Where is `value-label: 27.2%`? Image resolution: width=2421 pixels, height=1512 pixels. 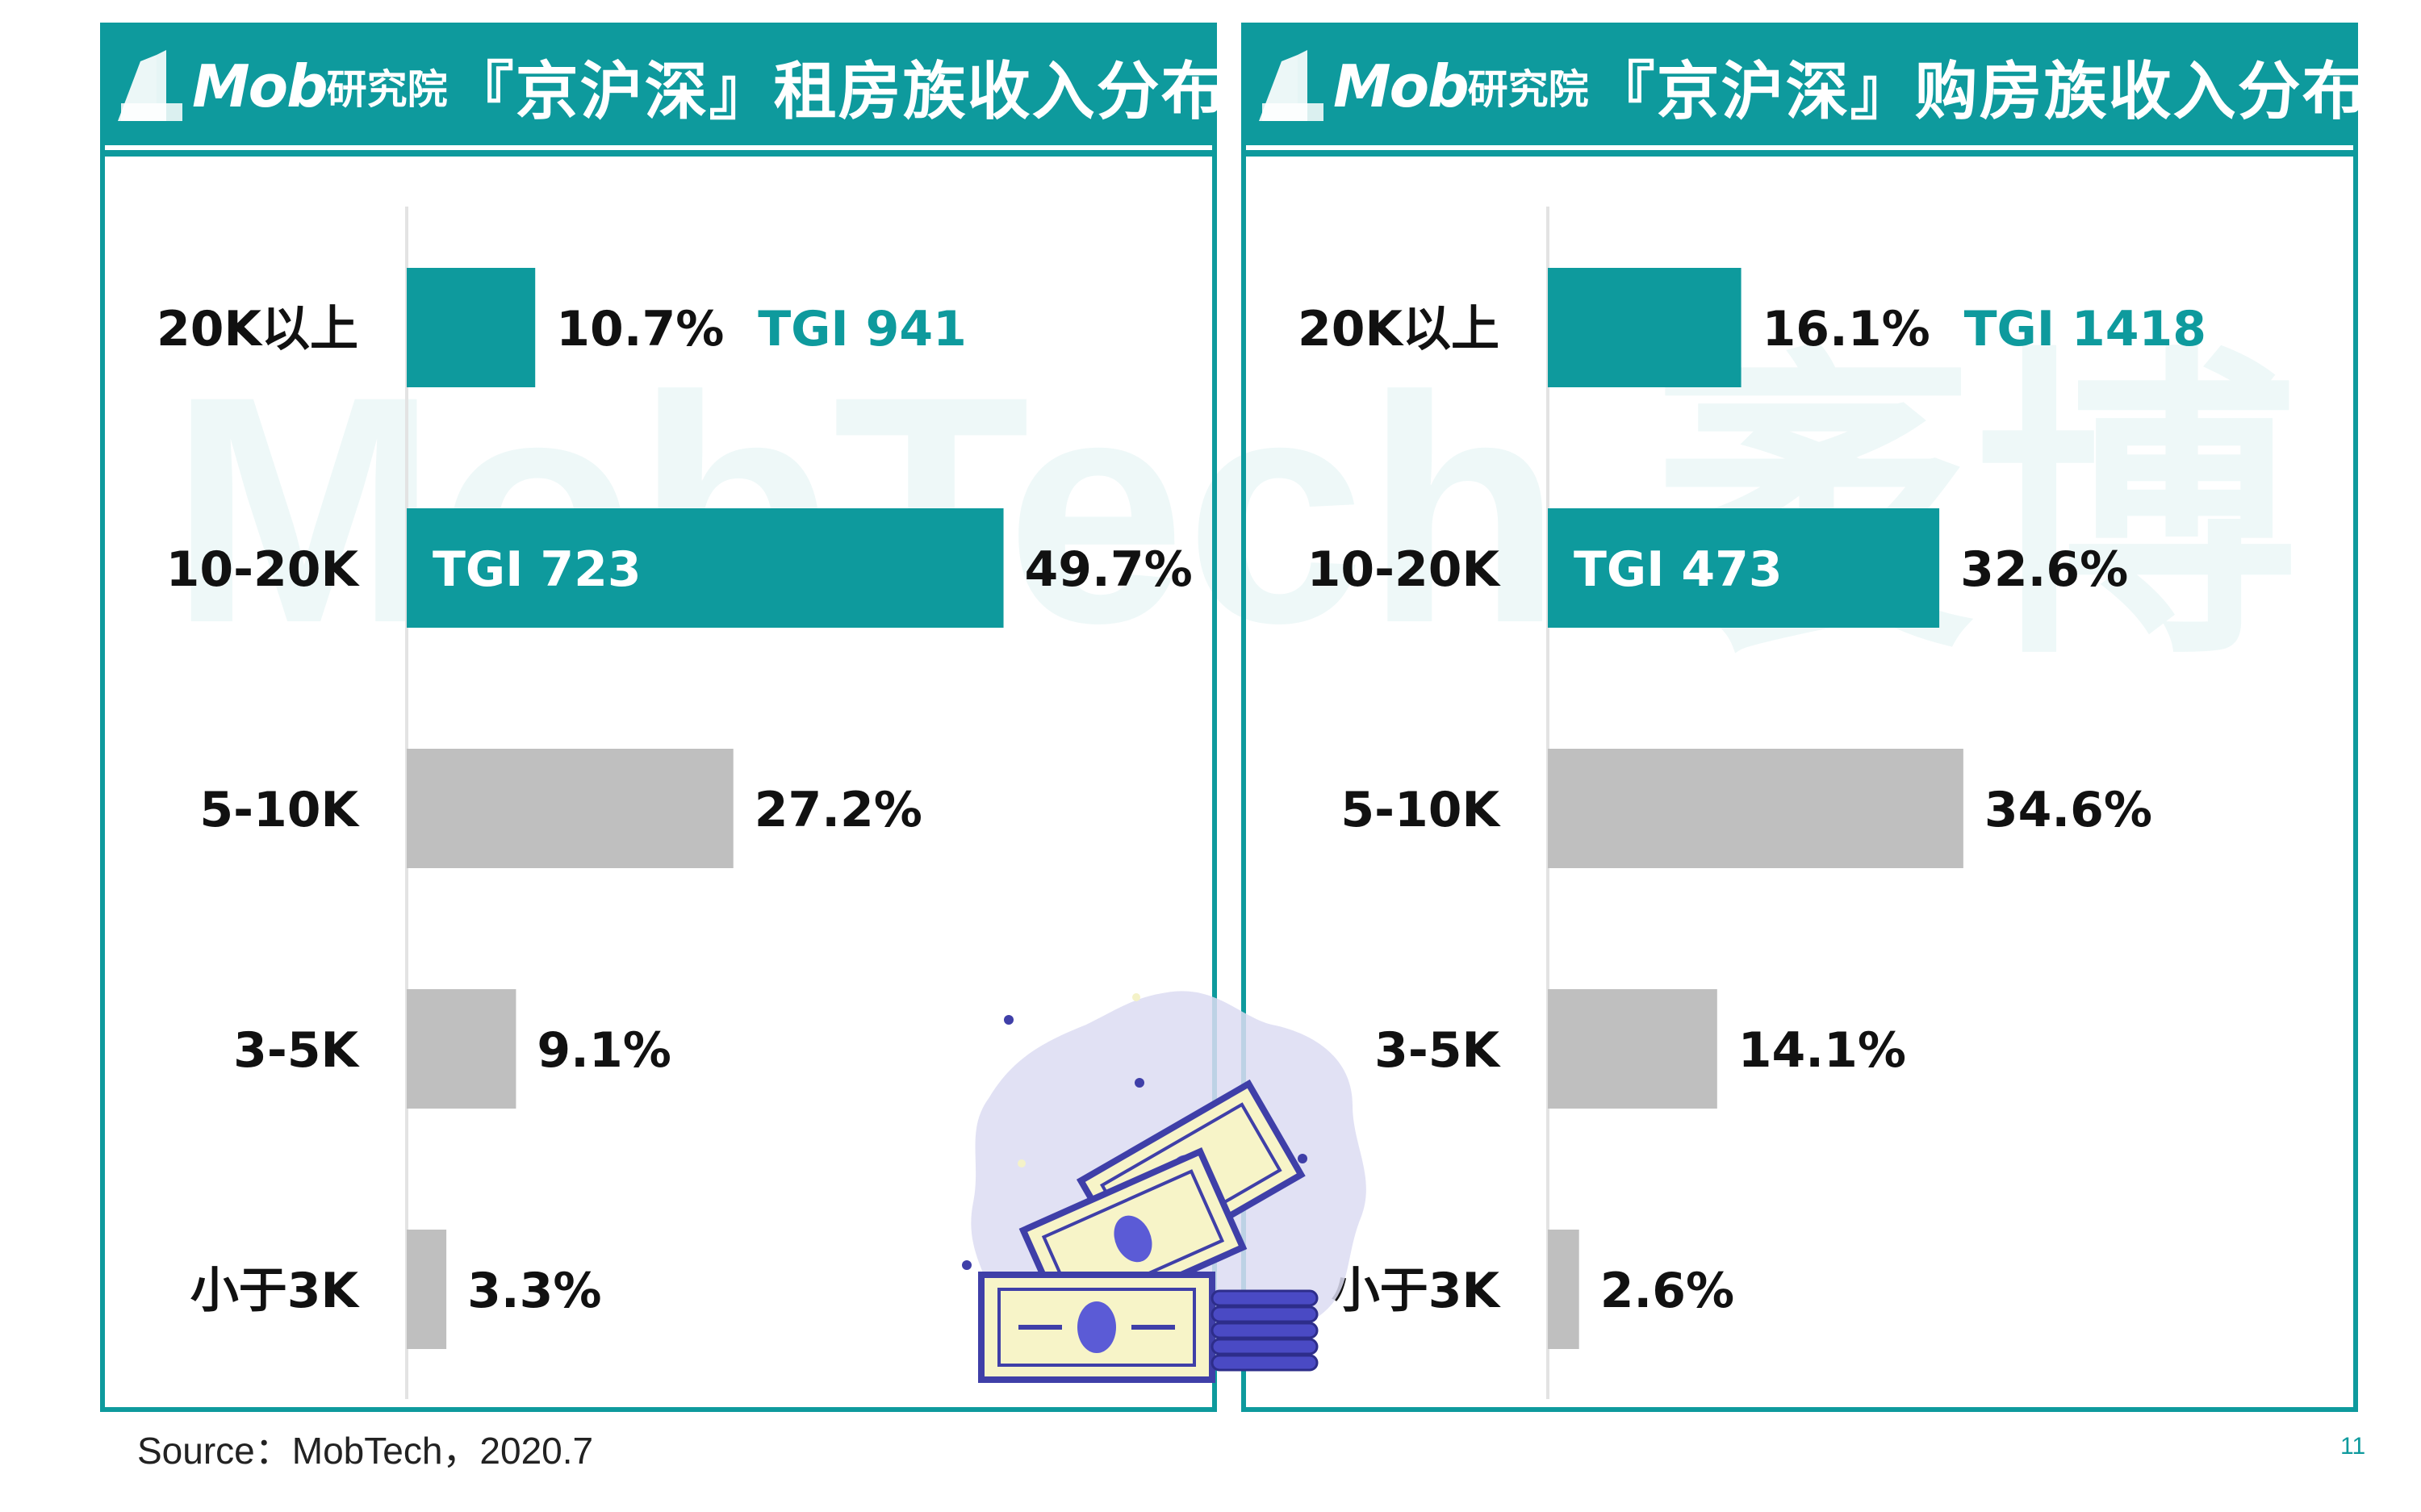
value-label: 27.2% is located at coordinates (838, 810).